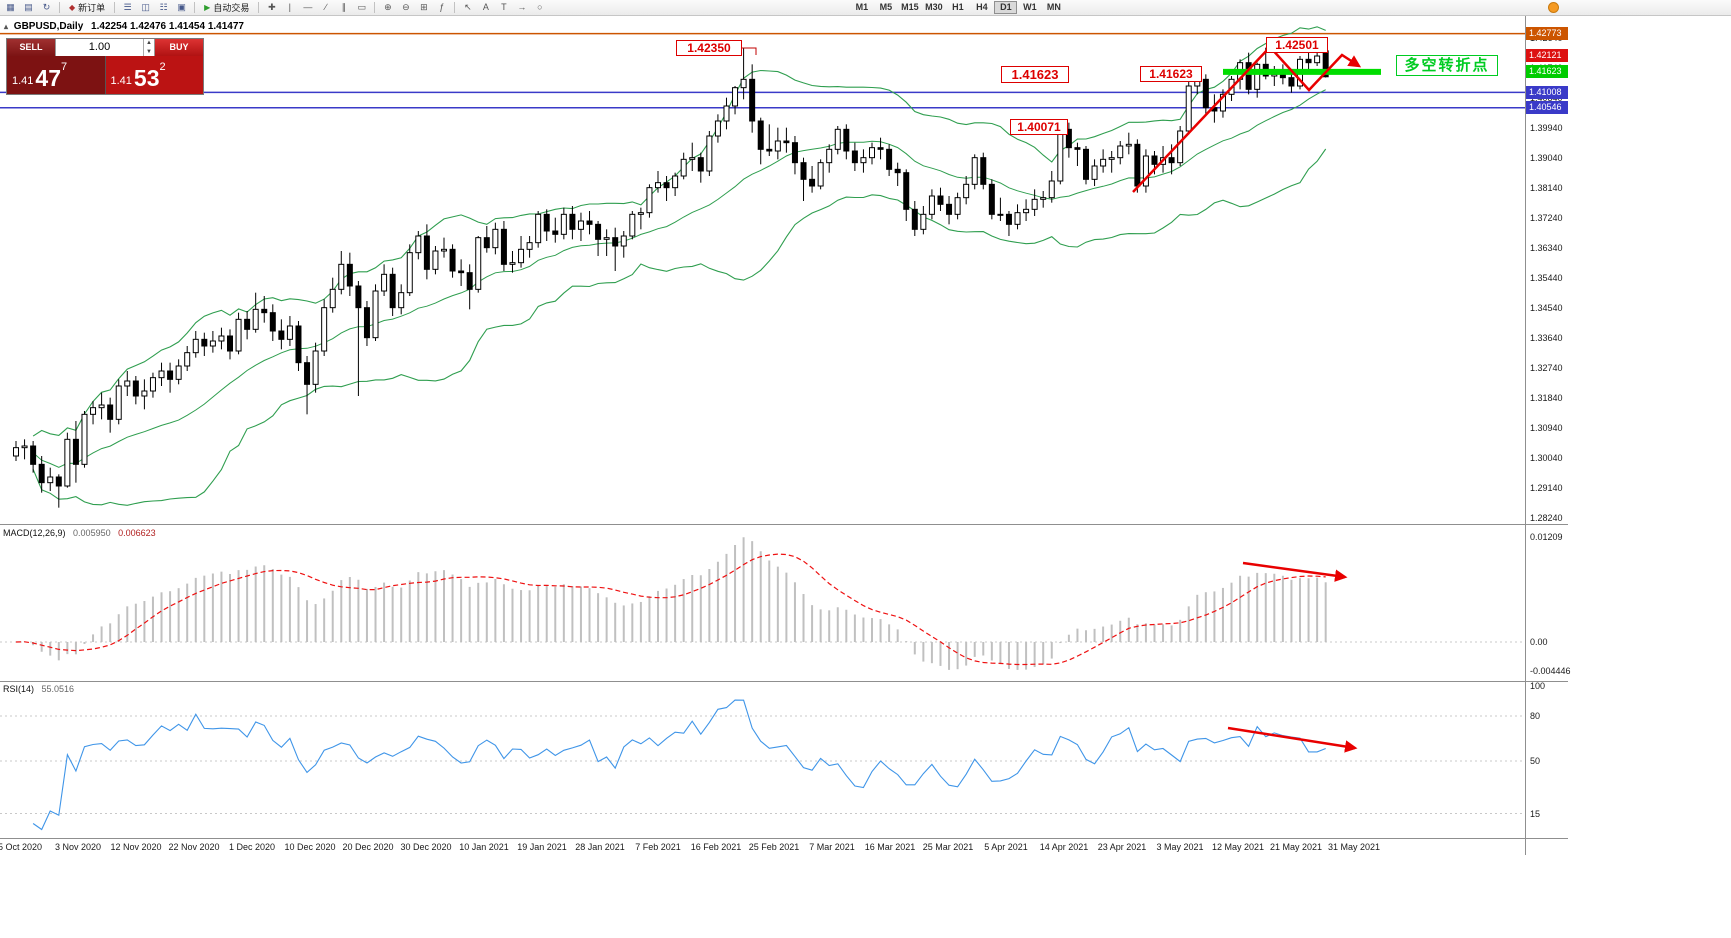  Describe the element at coordinates (72, 7) in the screenshot. I see `new-order-button-icon: ◆` at that location.